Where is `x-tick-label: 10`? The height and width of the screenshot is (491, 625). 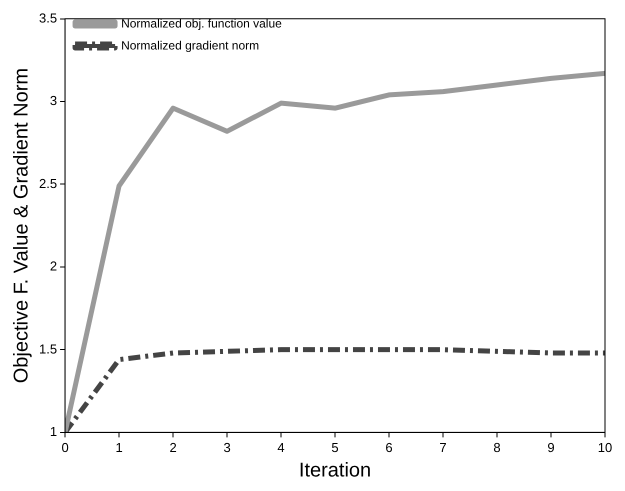
x-tick-label: 10 is located at coordinates (605, 447).